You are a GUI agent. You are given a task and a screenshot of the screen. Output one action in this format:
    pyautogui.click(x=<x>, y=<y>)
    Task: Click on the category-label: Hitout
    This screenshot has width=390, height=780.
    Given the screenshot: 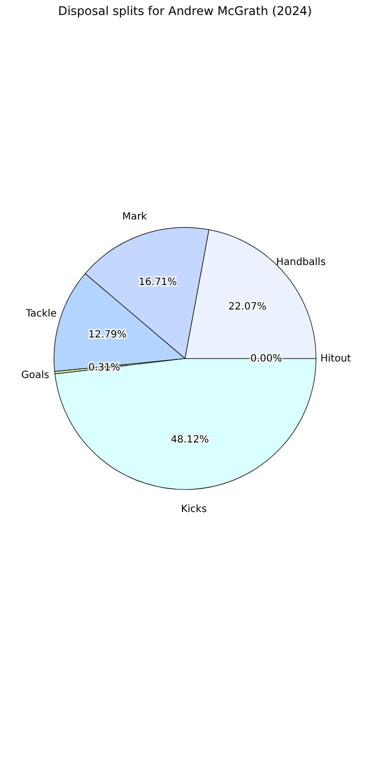 What is the action you would take?
    pyautogui.click(x=335, y=359)
    